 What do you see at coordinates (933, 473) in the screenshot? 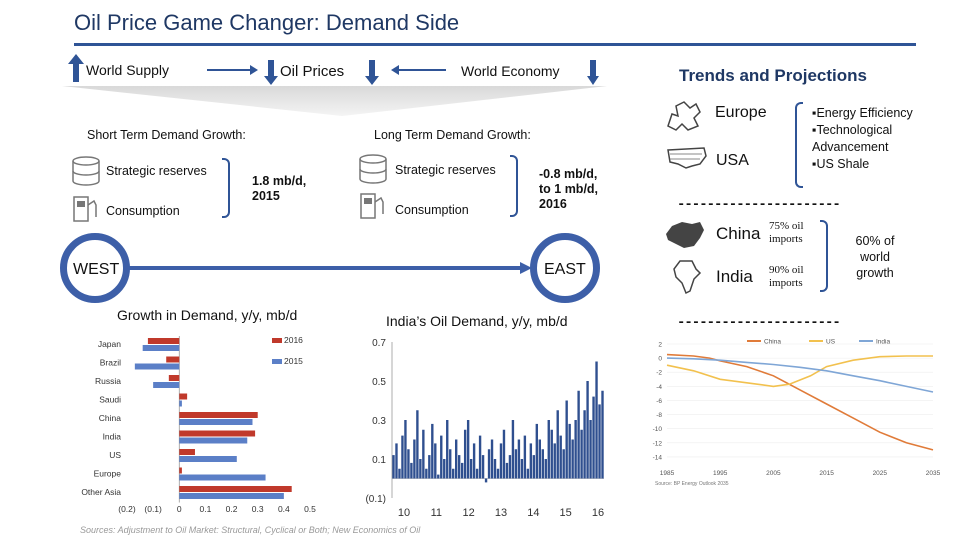
I see `x-tick-label: 2035` at bounding box center [933, 473].